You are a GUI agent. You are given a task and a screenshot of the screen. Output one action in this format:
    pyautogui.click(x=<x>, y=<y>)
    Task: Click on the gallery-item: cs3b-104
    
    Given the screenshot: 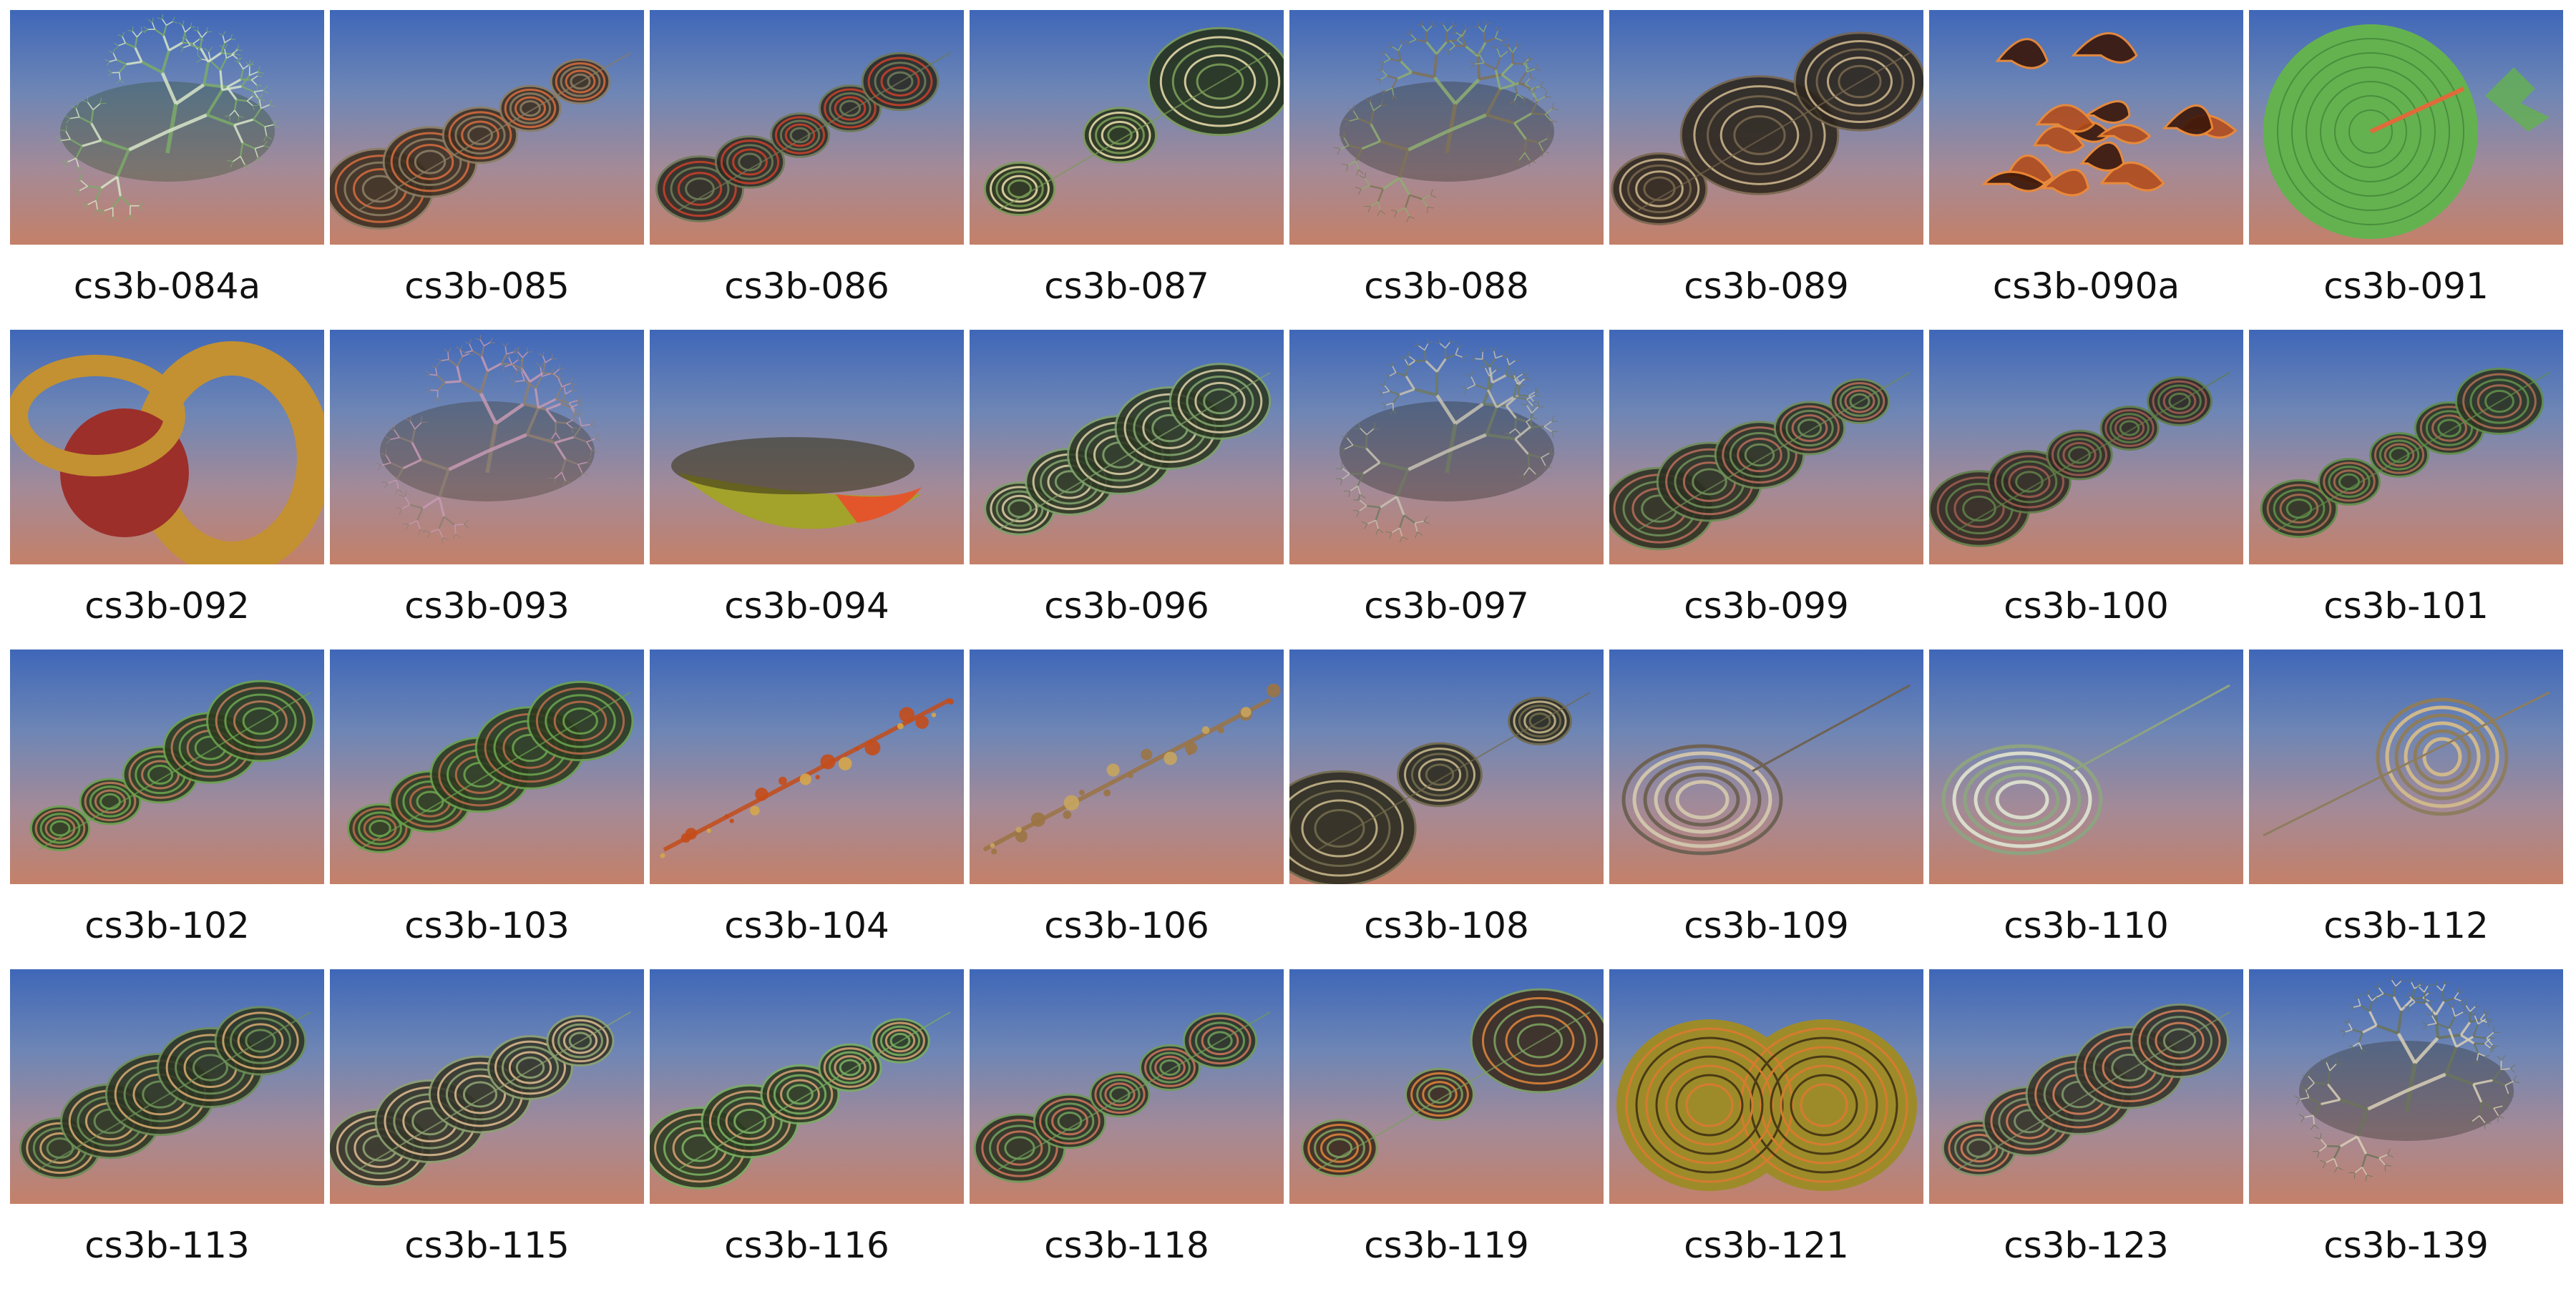 What is the action you would take?
    pyautogui.click(x=807, y=809)
    